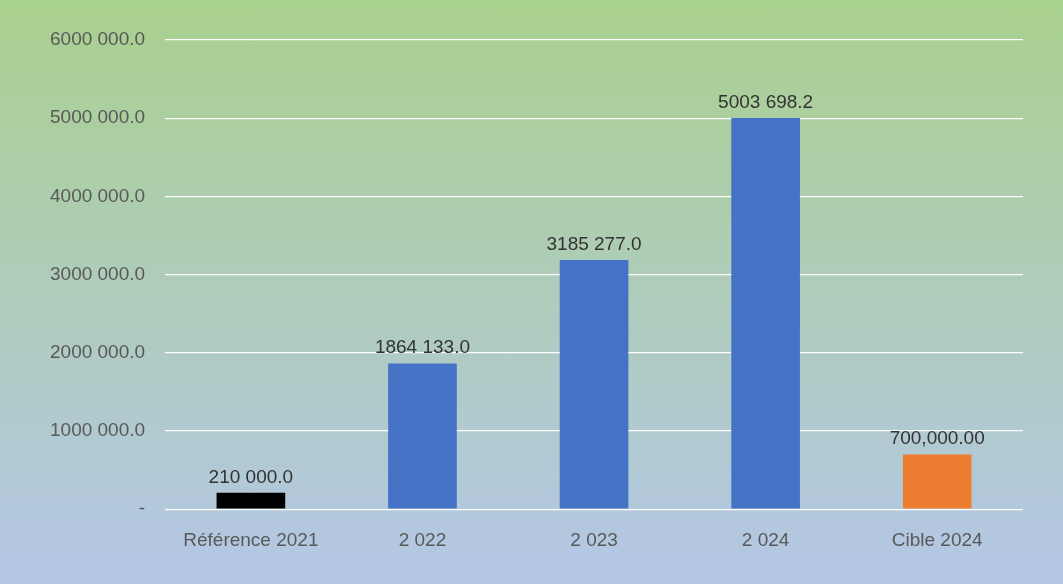 The height and width of the screenshot is (584, 1063). What do you see at coordinates (251, 539) in the screenshot?
I see `x-tick-label: Référence 2021` at bounding box center [251, 539].